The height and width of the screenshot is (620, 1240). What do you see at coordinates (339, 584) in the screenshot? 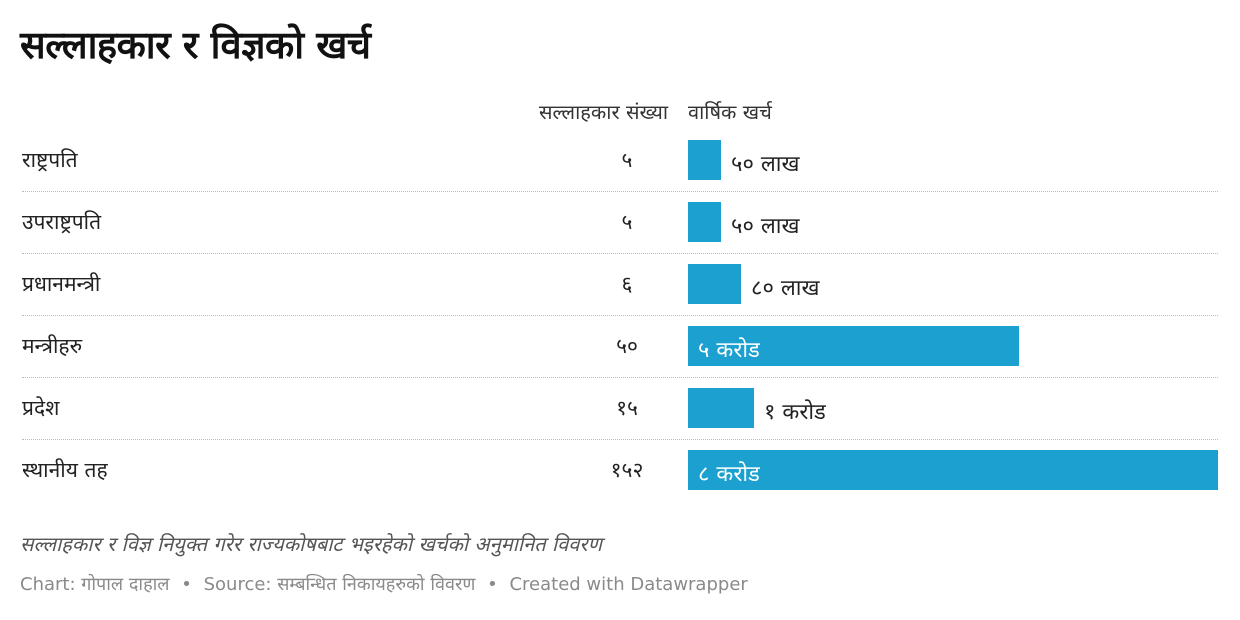
I see `source-credit: Source: सम्बन्धित निकायहरुको विवरण` at bounding box center [339, 584].